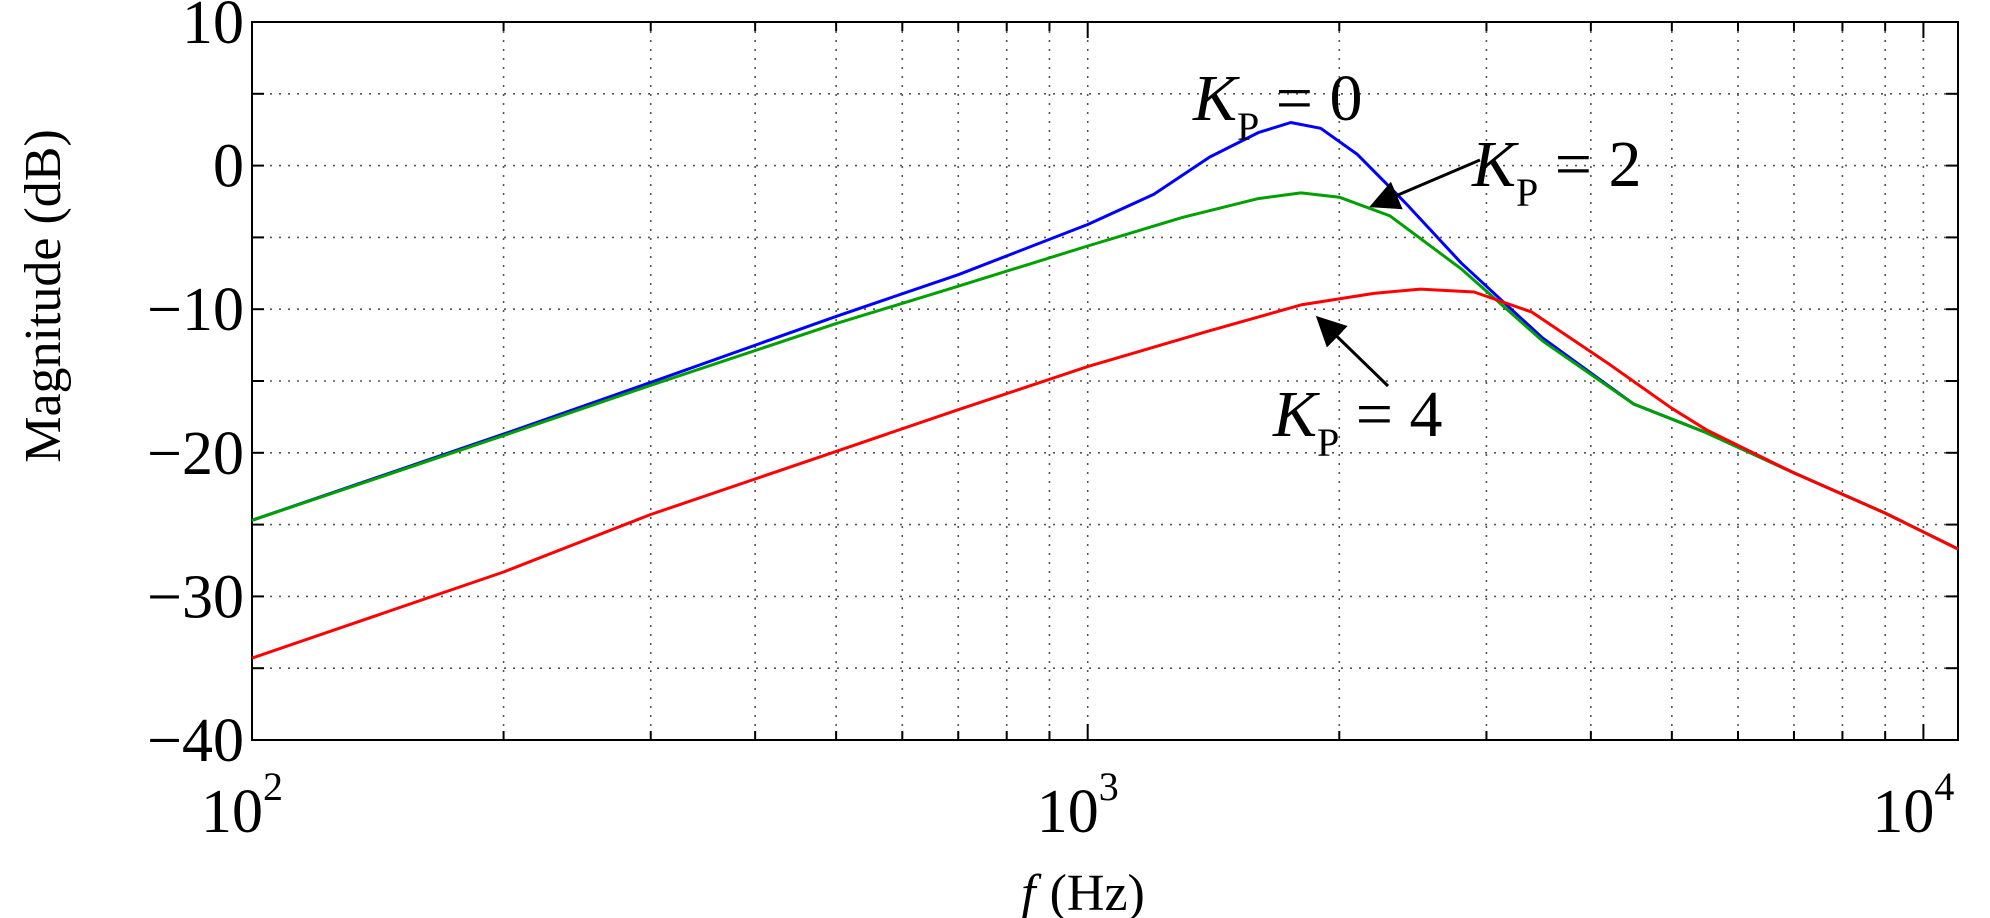  Describe the element at coordinates (1357, 421) in the screenshot. I see `annotation-label: KP = 4` at that location.